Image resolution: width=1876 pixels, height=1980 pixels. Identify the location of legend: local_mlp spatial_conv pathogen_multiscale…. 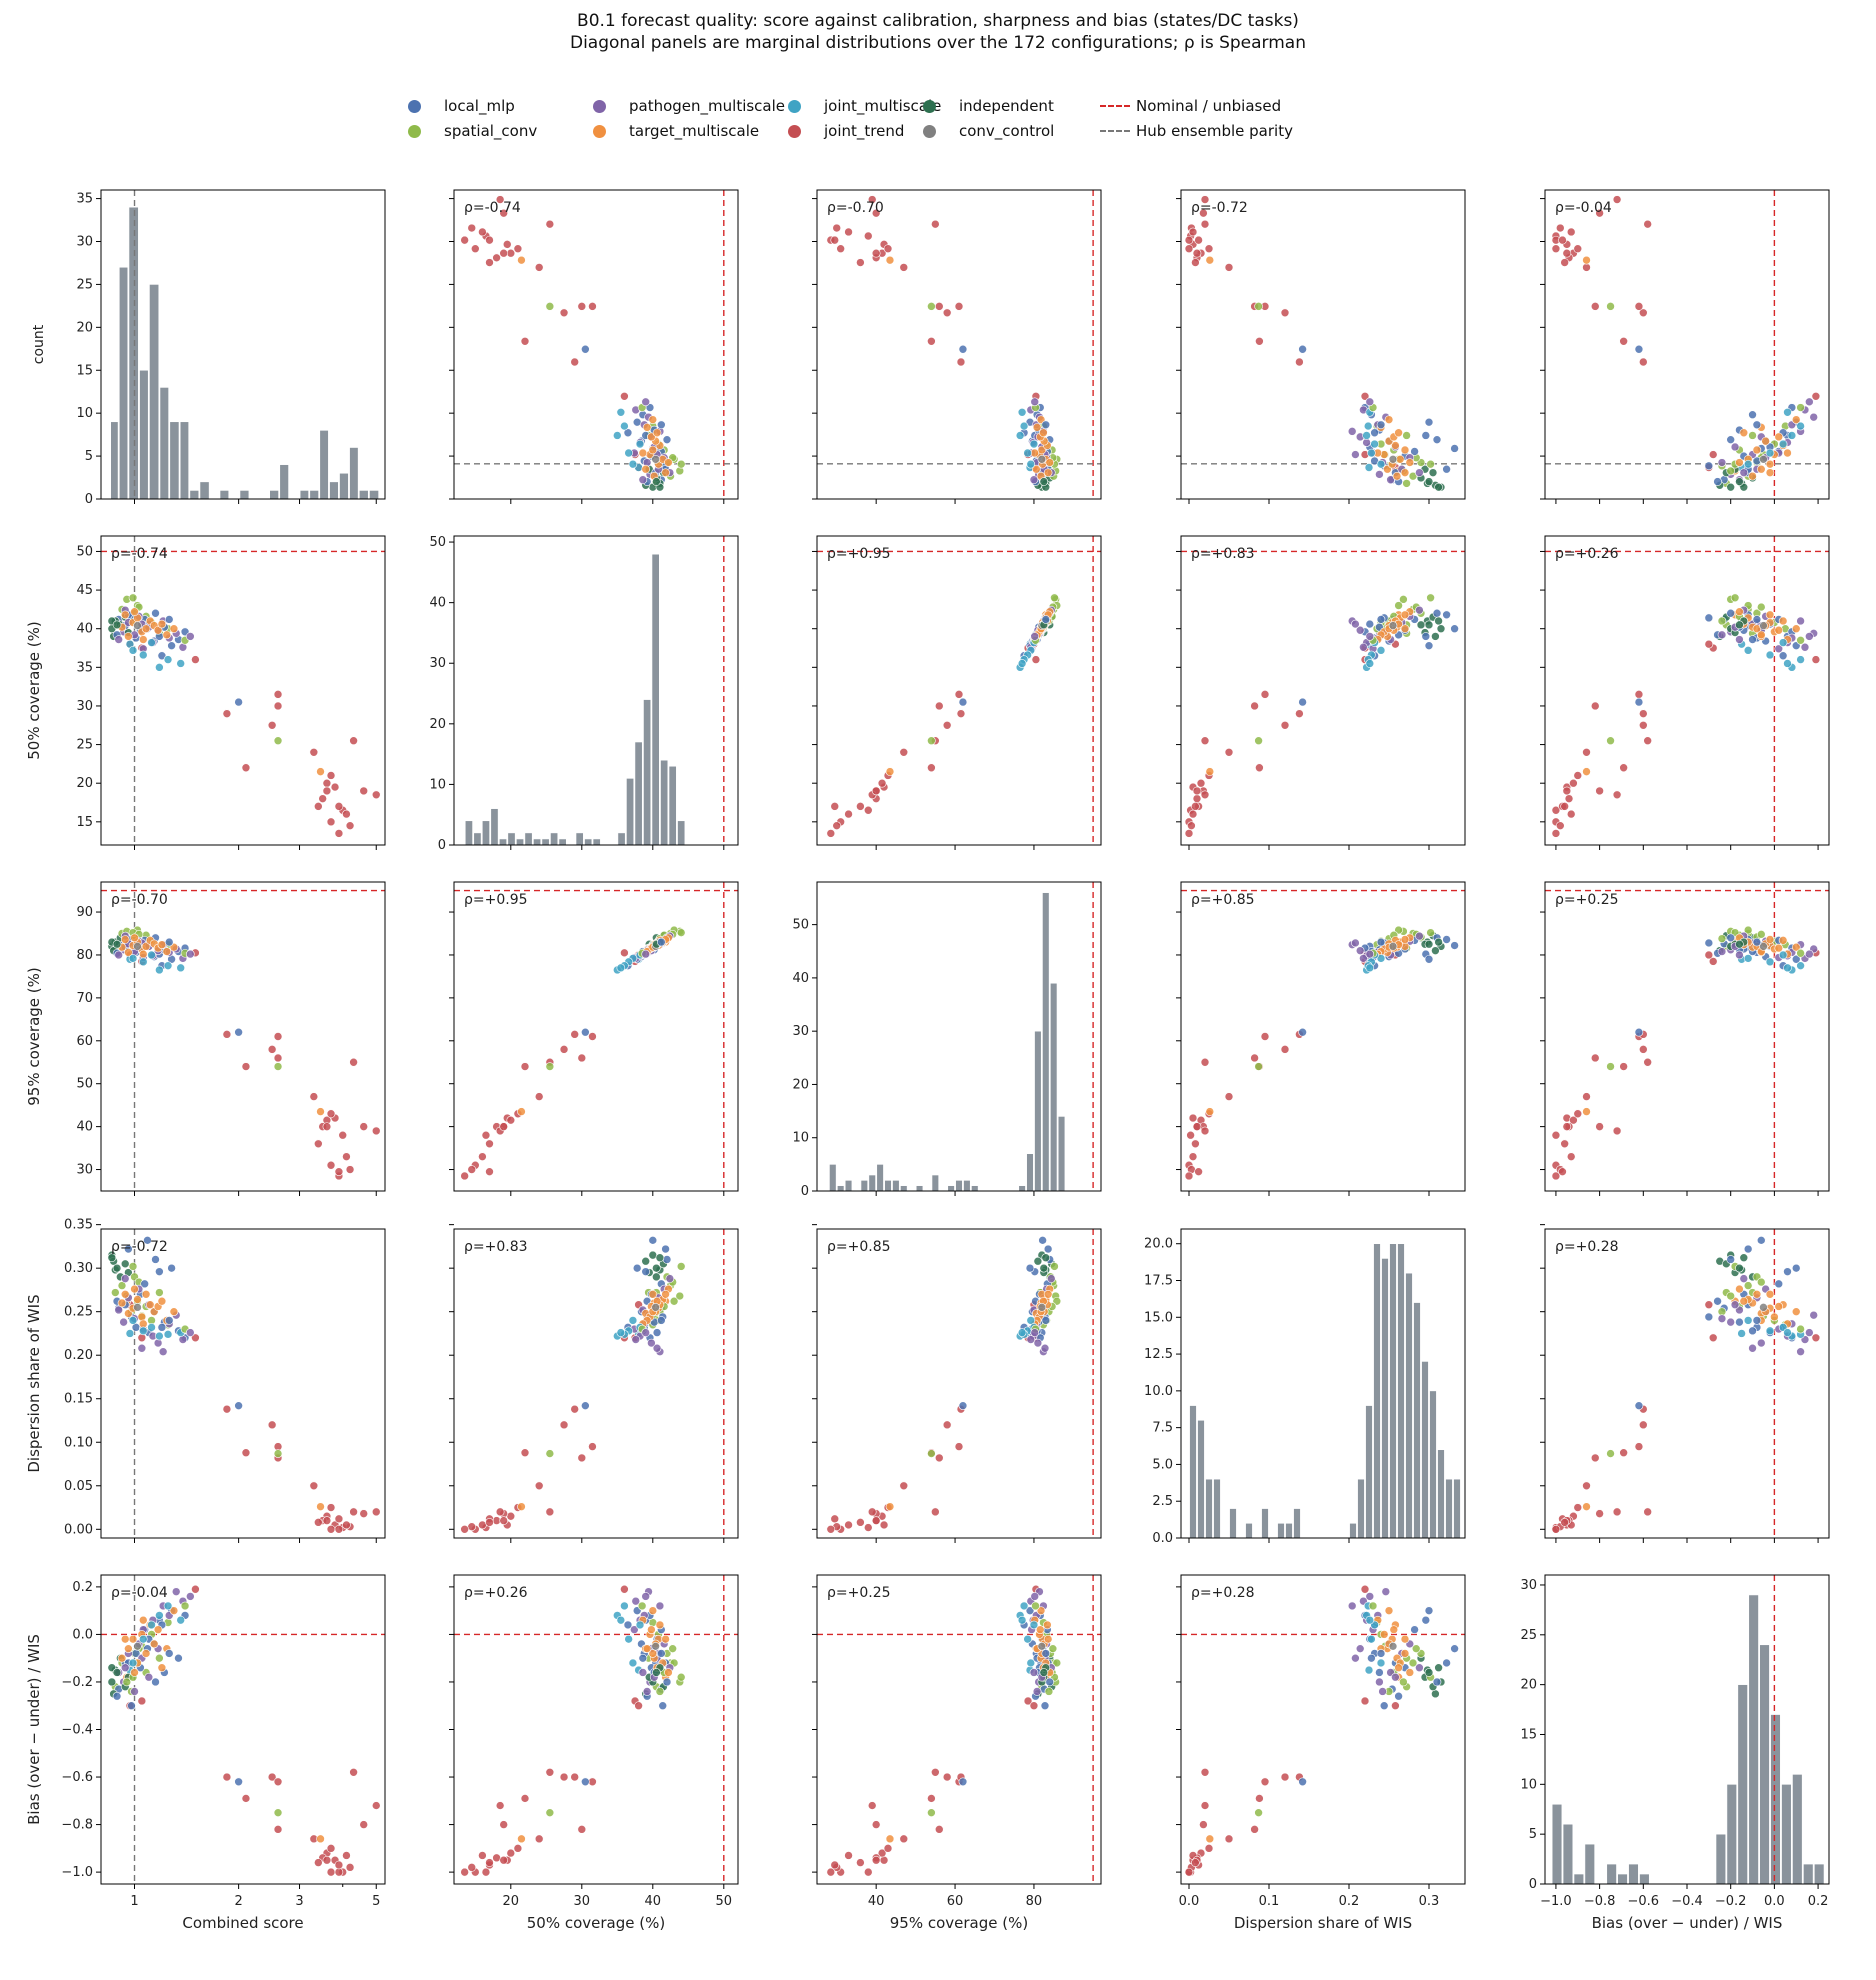
(958, 122).